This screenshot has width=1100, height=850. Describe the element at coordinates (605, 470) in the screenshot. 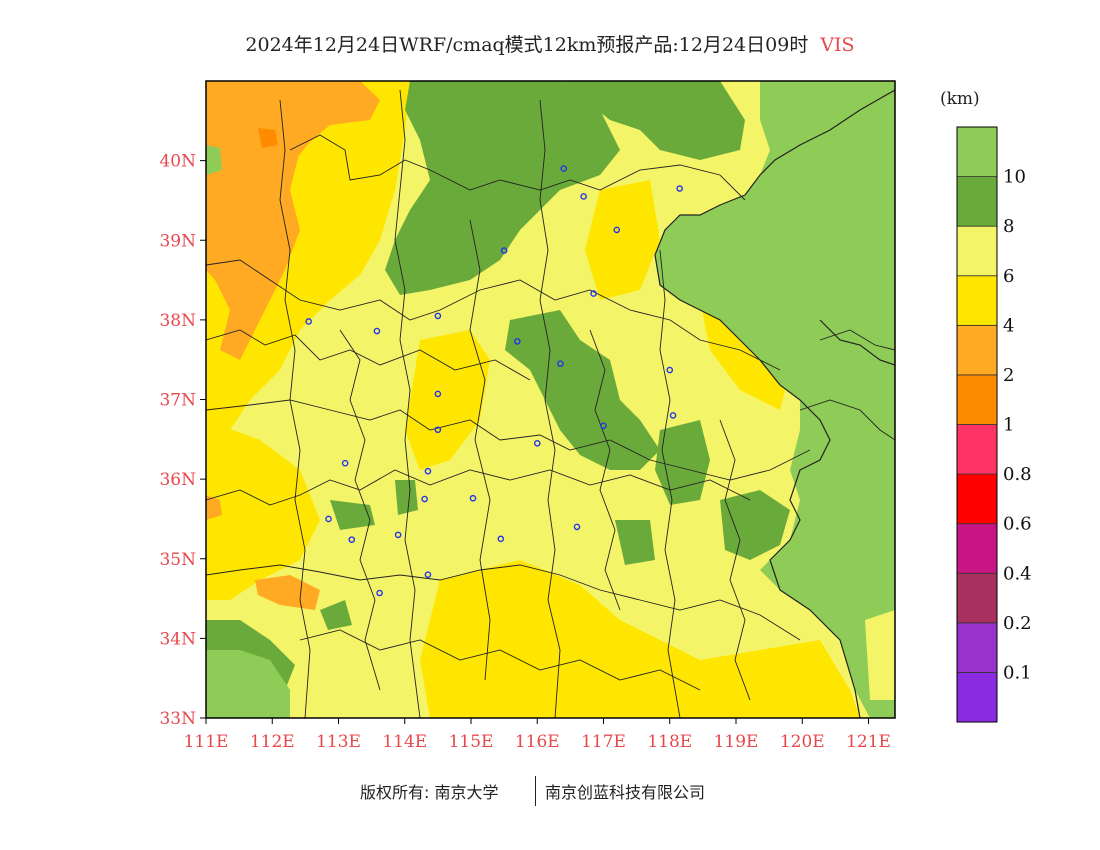

I see `boundary-k` at that location.